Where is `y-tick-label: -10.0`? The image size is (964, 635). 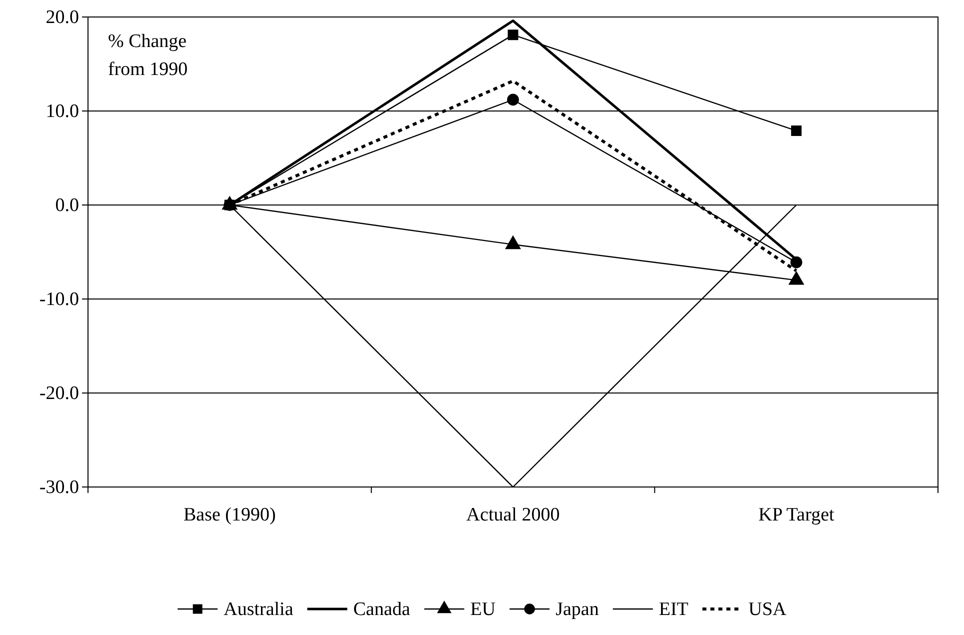 y-tick-label: -10.0 is located at coordinates (59, 299).